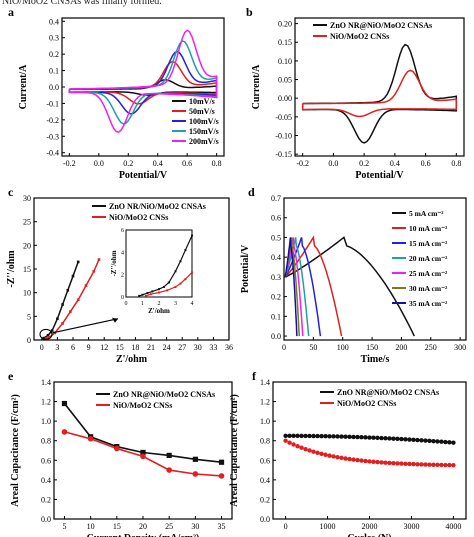 The width and height of the screenshot is (474, 537). Describe the element at coordinates (379, 93) in the screenshot. I see `cv-curve` at that location.